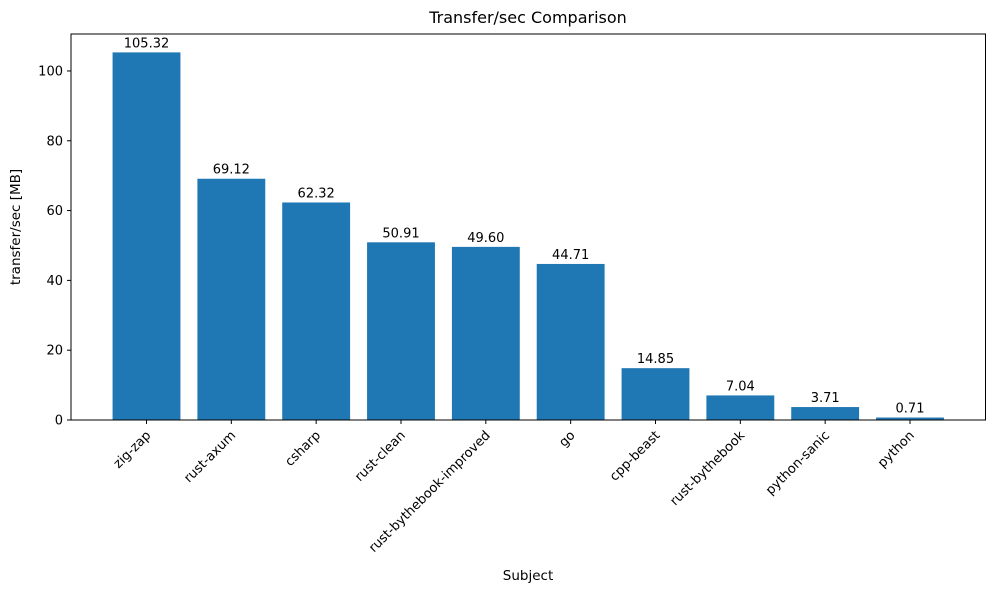 The height and width of the screenshot is (604, 1000). I want to click on bar-value-label: 44.71, so click(570, 255).